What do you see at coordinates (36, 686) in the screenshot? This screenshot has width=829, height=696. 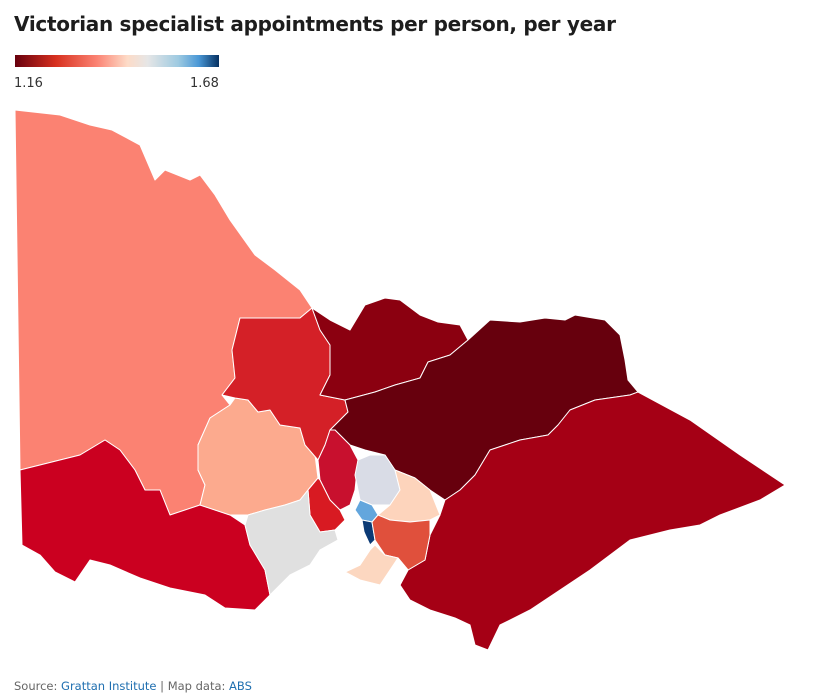 I see `source-label: Source:` at bounding box center [36, 686].